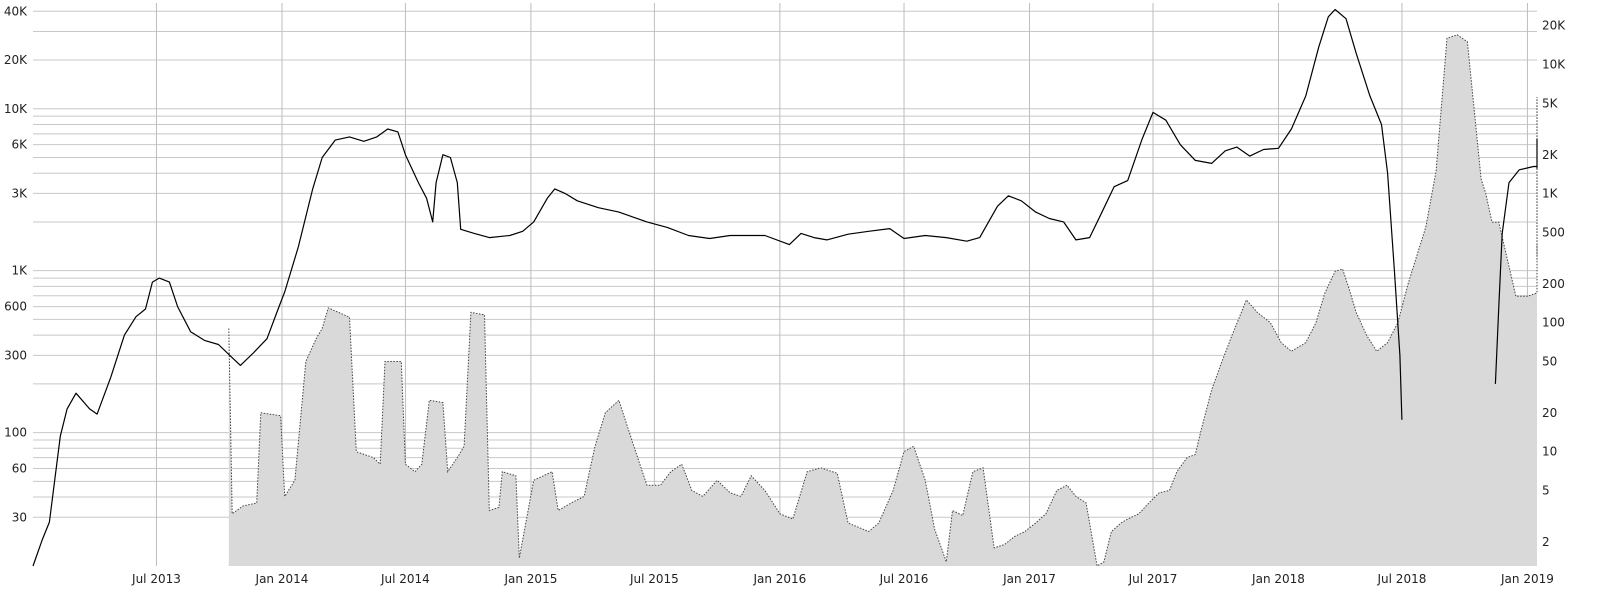  I want to click on y-right-tick-label: 5K, so click(1550, 103).